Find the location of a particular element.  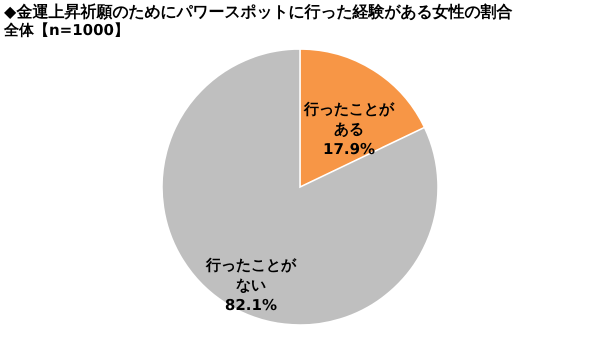

chart-title: ◆金運上昇祈願のためにパワースポットに行った経験がある女性の割合 is located at coordinates (258, 11).